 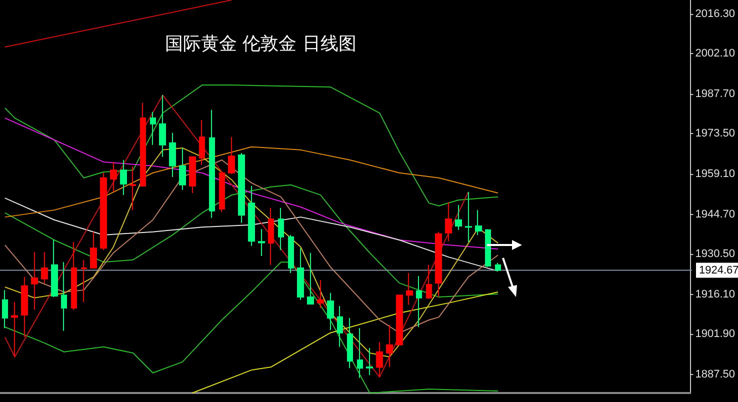 I want to click on y-tick-label: 1887.50, so click(x=715, y=374).